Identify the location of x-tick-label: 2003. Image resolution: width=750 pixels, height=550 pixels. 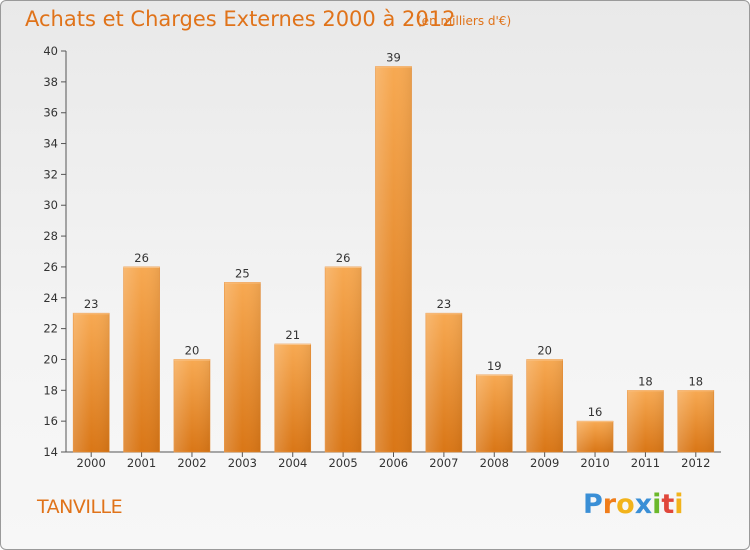
(242, 463).